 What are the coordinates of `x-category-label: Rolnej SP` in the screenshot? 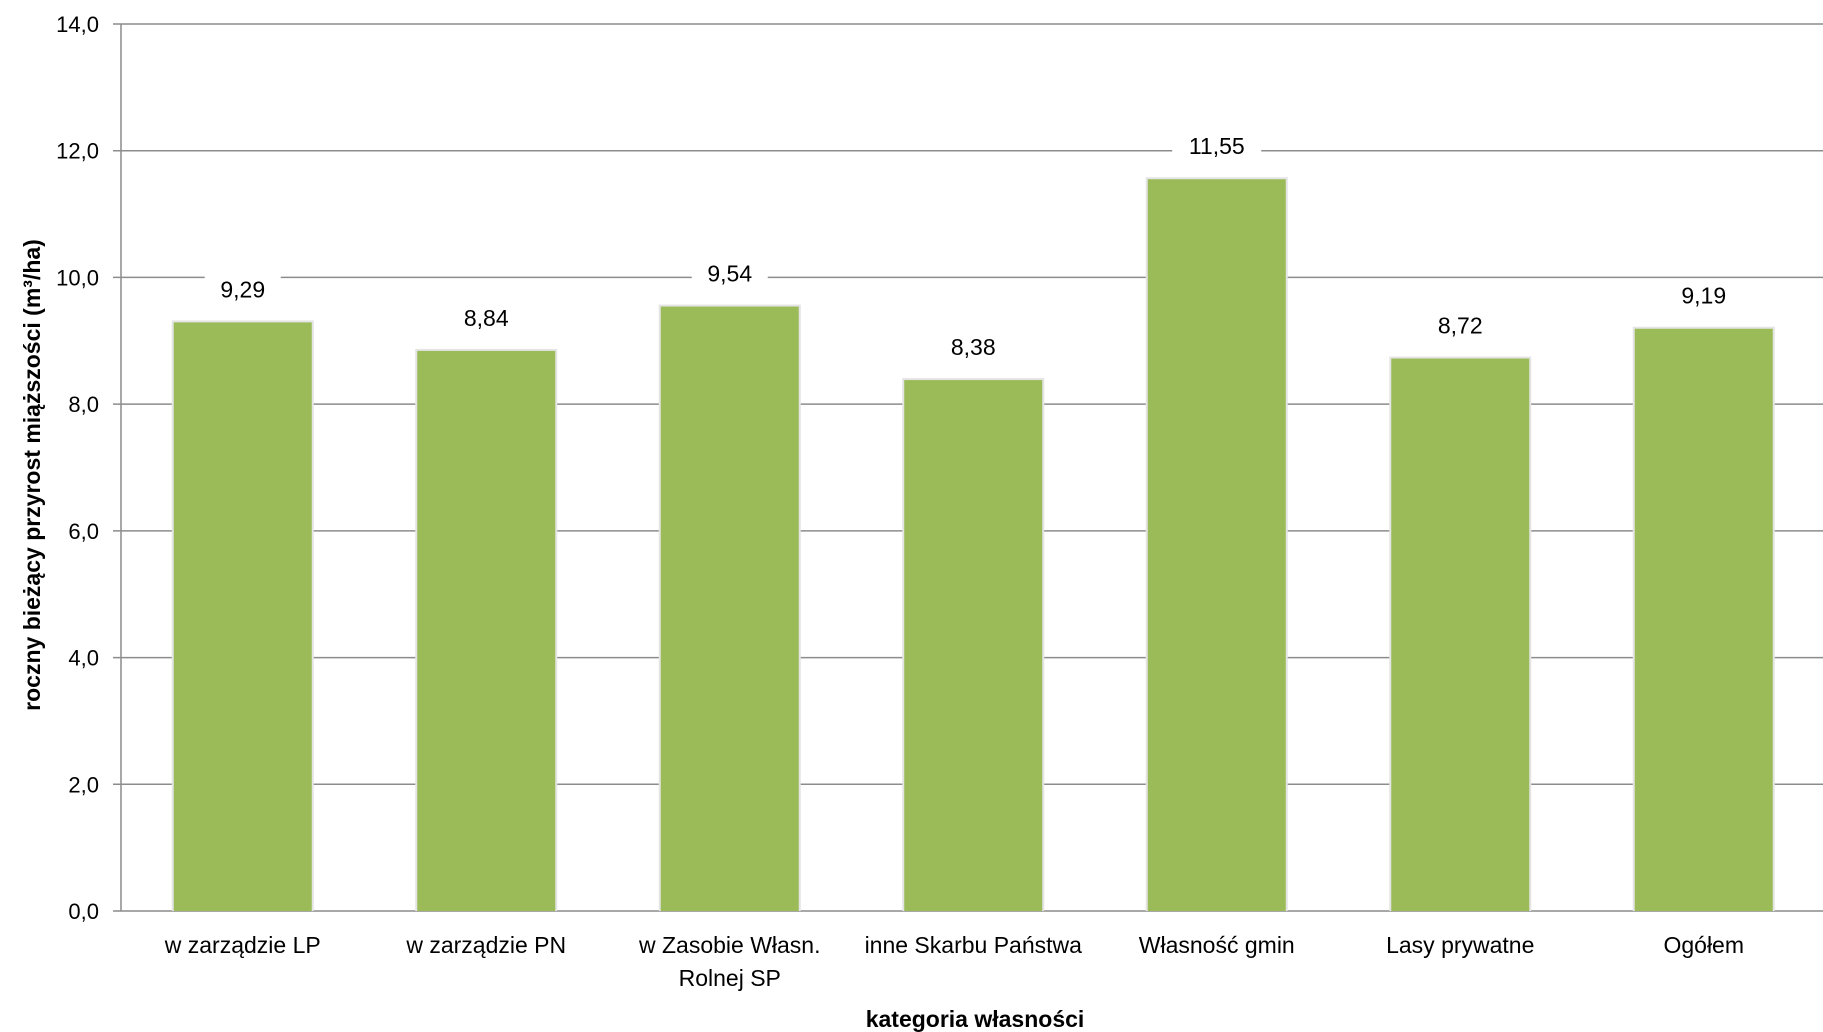 It's located at (730, 978).